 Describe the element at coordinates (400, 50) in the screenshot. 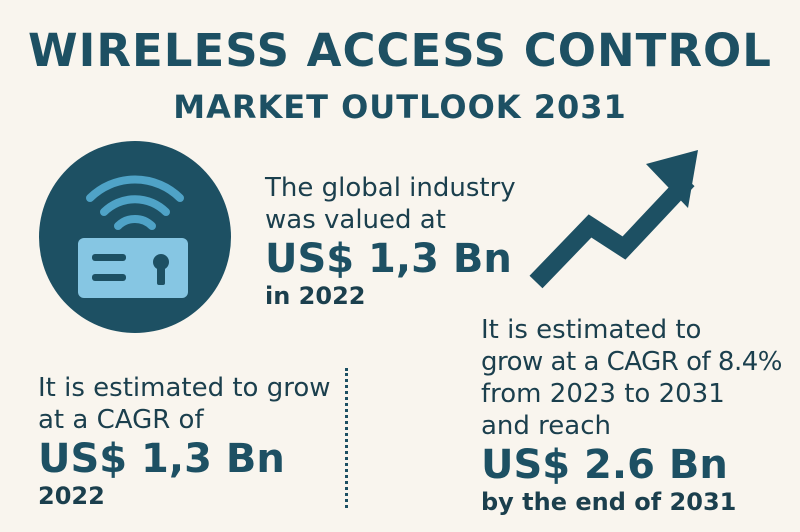

I see `page-title: WIRELESS ACCESS CONTROL` at that location.